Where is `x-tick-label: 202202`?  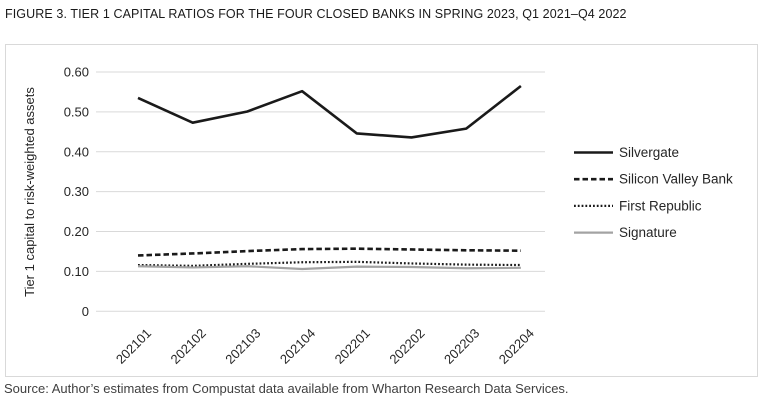
x-tick-label: 202202 is located at coordinates (406, 346).